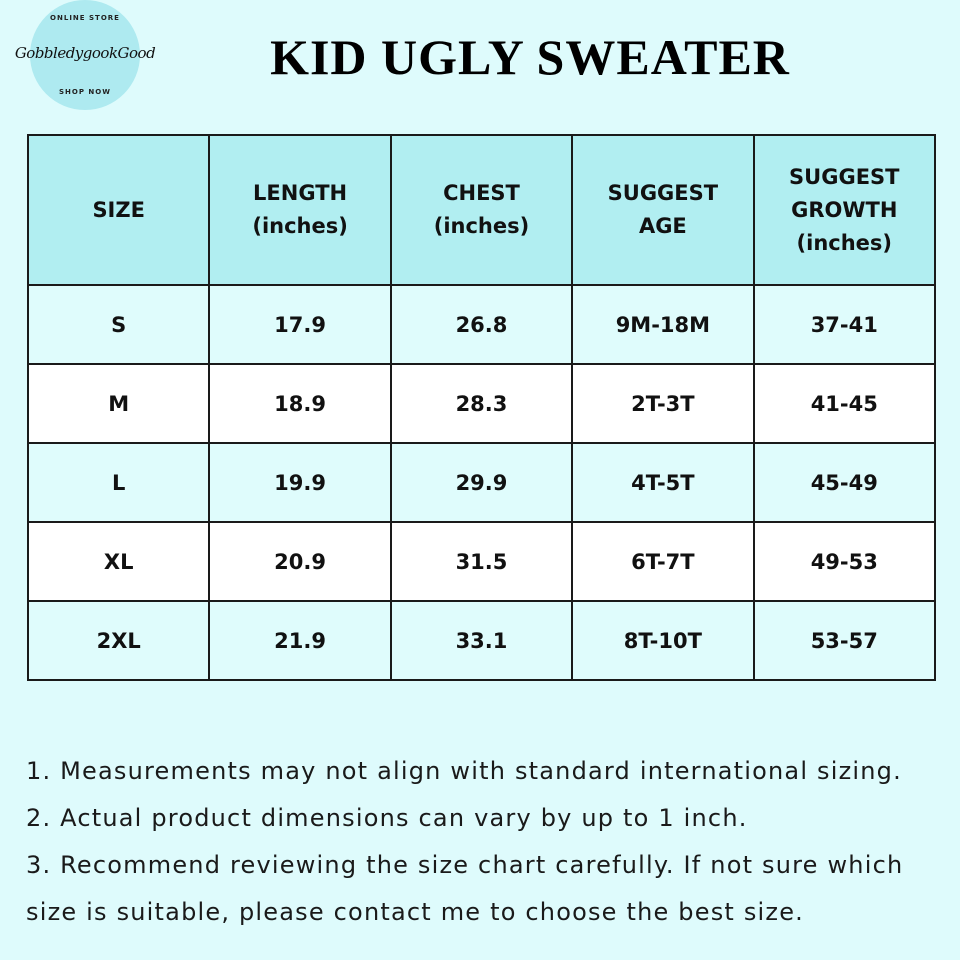 The height and width of the screenshot is (960, 960). I want to click on logo-script-text: GobbledygookGood, so click(85, 53).